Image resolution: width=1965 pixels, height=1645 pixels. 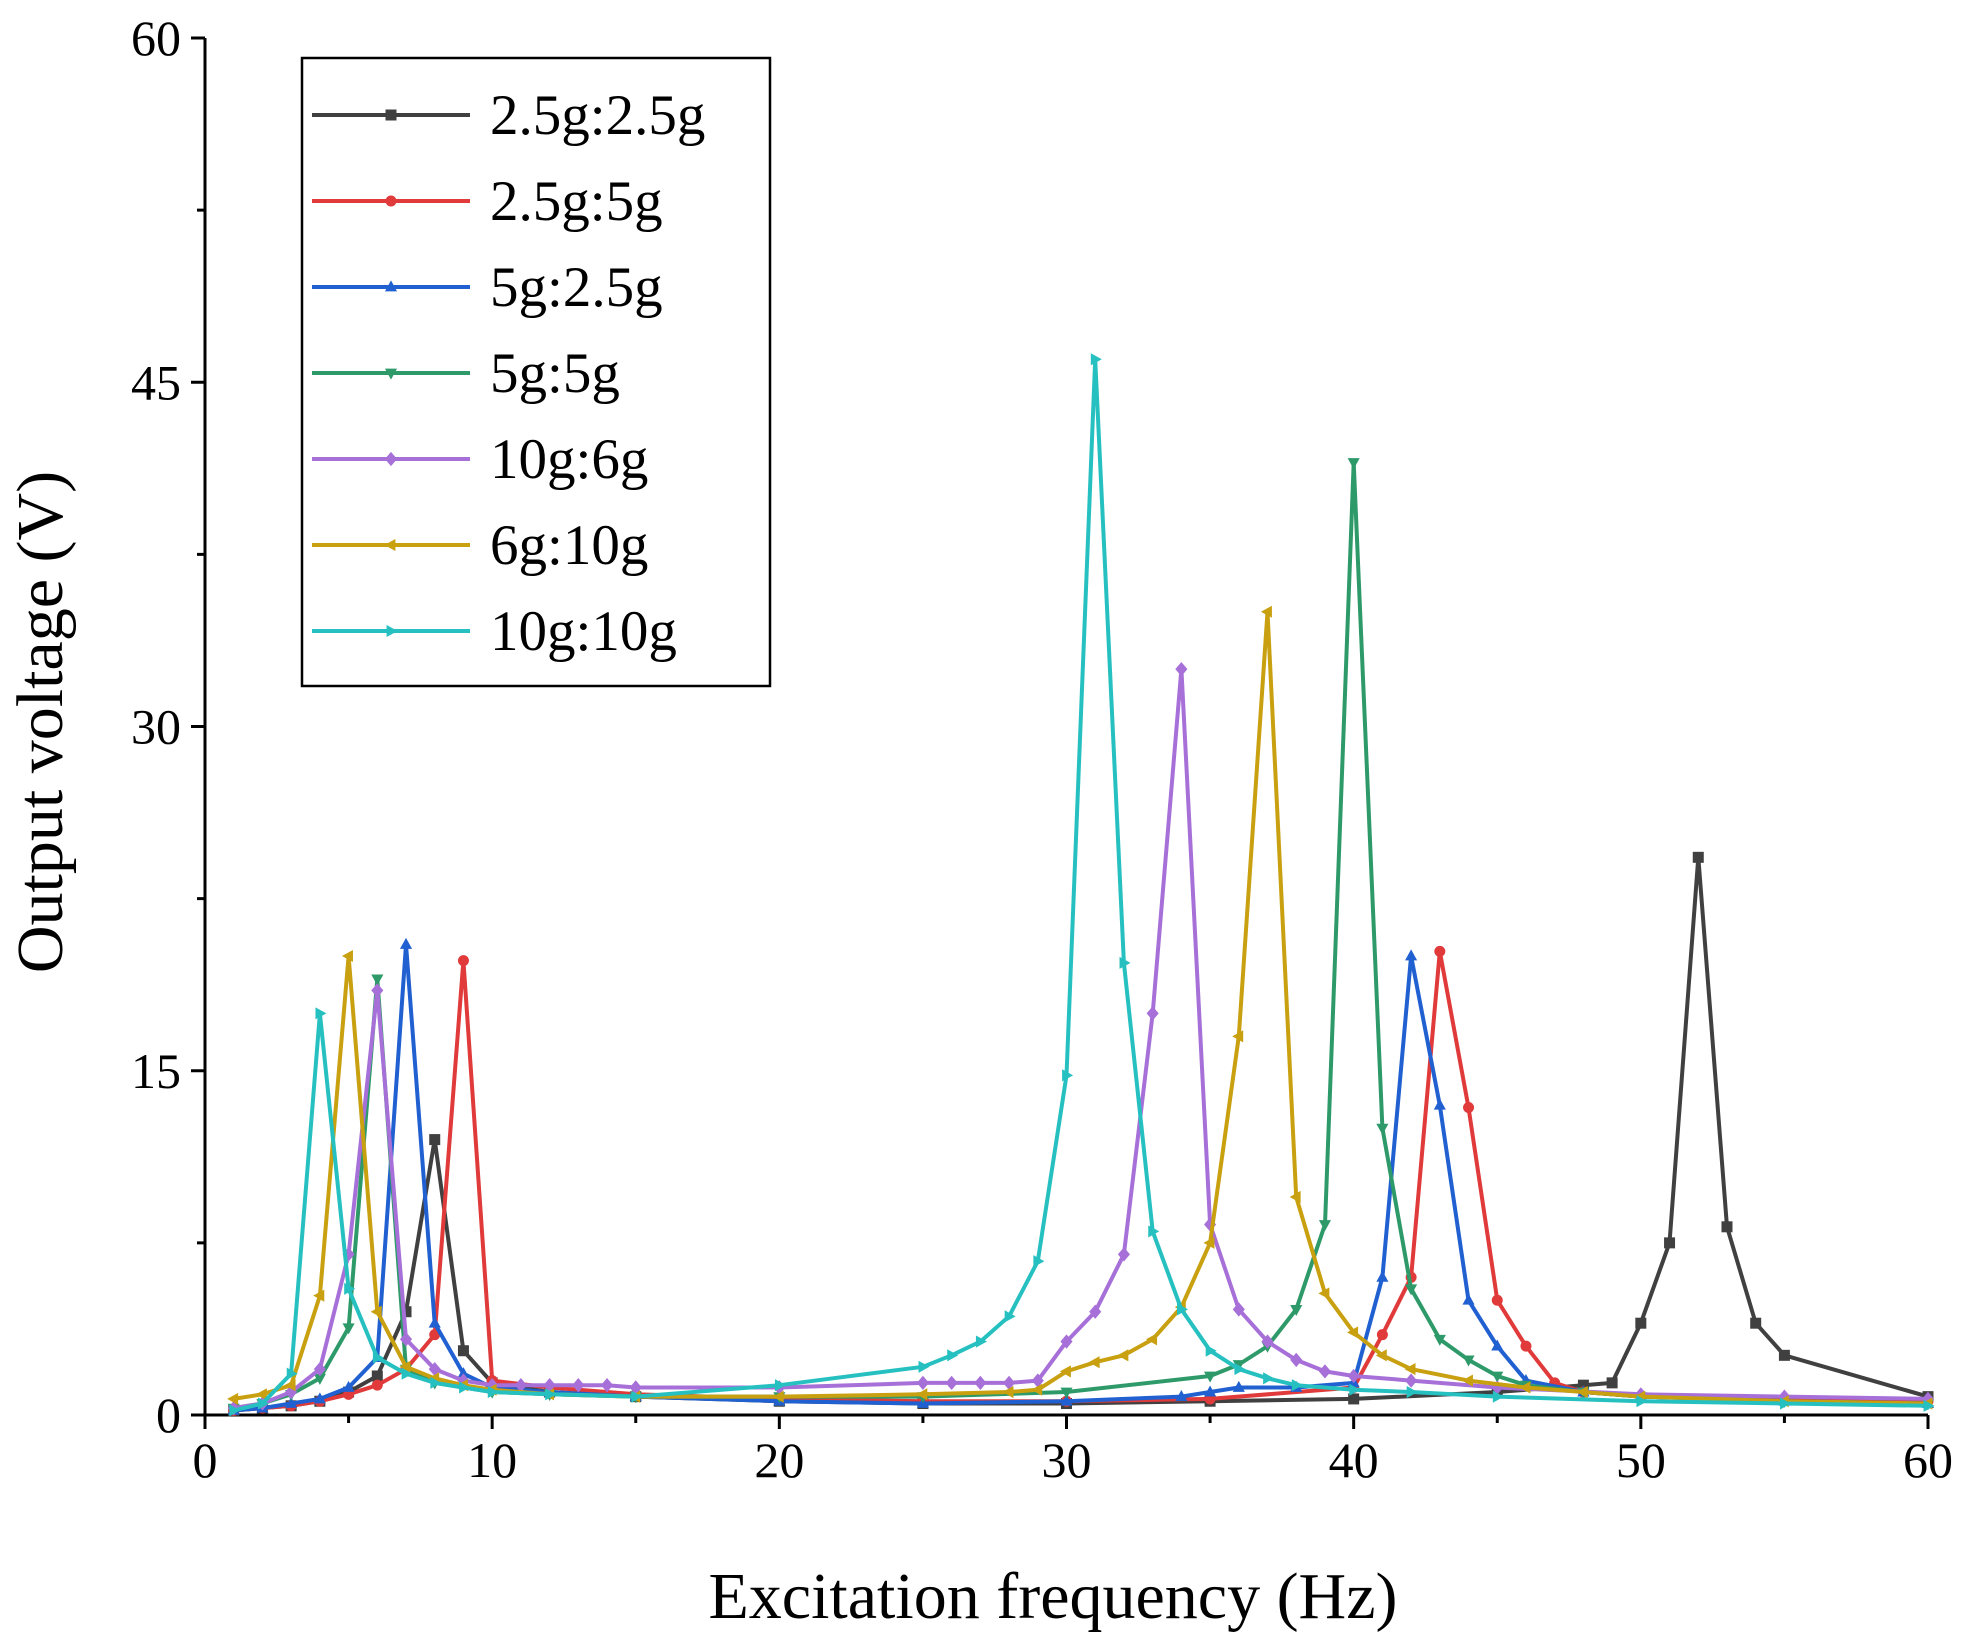 What do you see at coordinates (487, 287) in the screenshot?
I see `legend-item-5g-2-5g: 5g:2.5g` at bounding box center [487, 287].